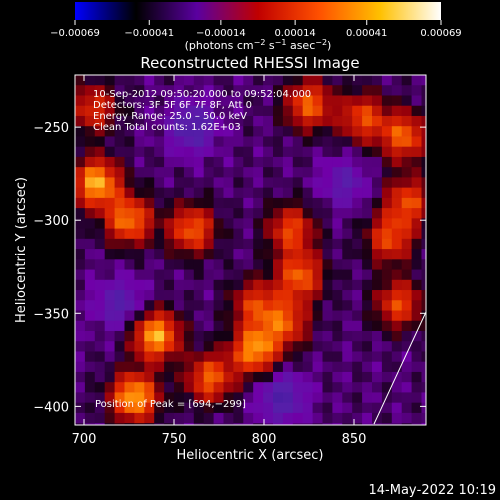 Image resolution: width=500 pixels, height=500 pixels. I want to click on peak-position: Position of Peak = [694,−299], so click(170, 404).